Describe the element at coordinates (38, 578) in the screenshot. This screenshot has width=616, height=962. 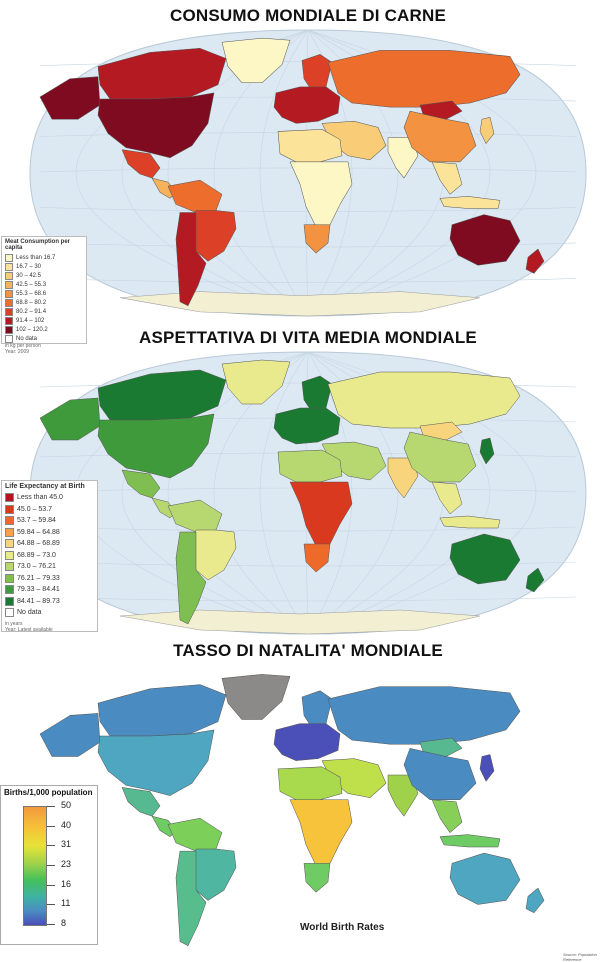
I see `life-legend-label: 76.21 – 79.33` at that location.